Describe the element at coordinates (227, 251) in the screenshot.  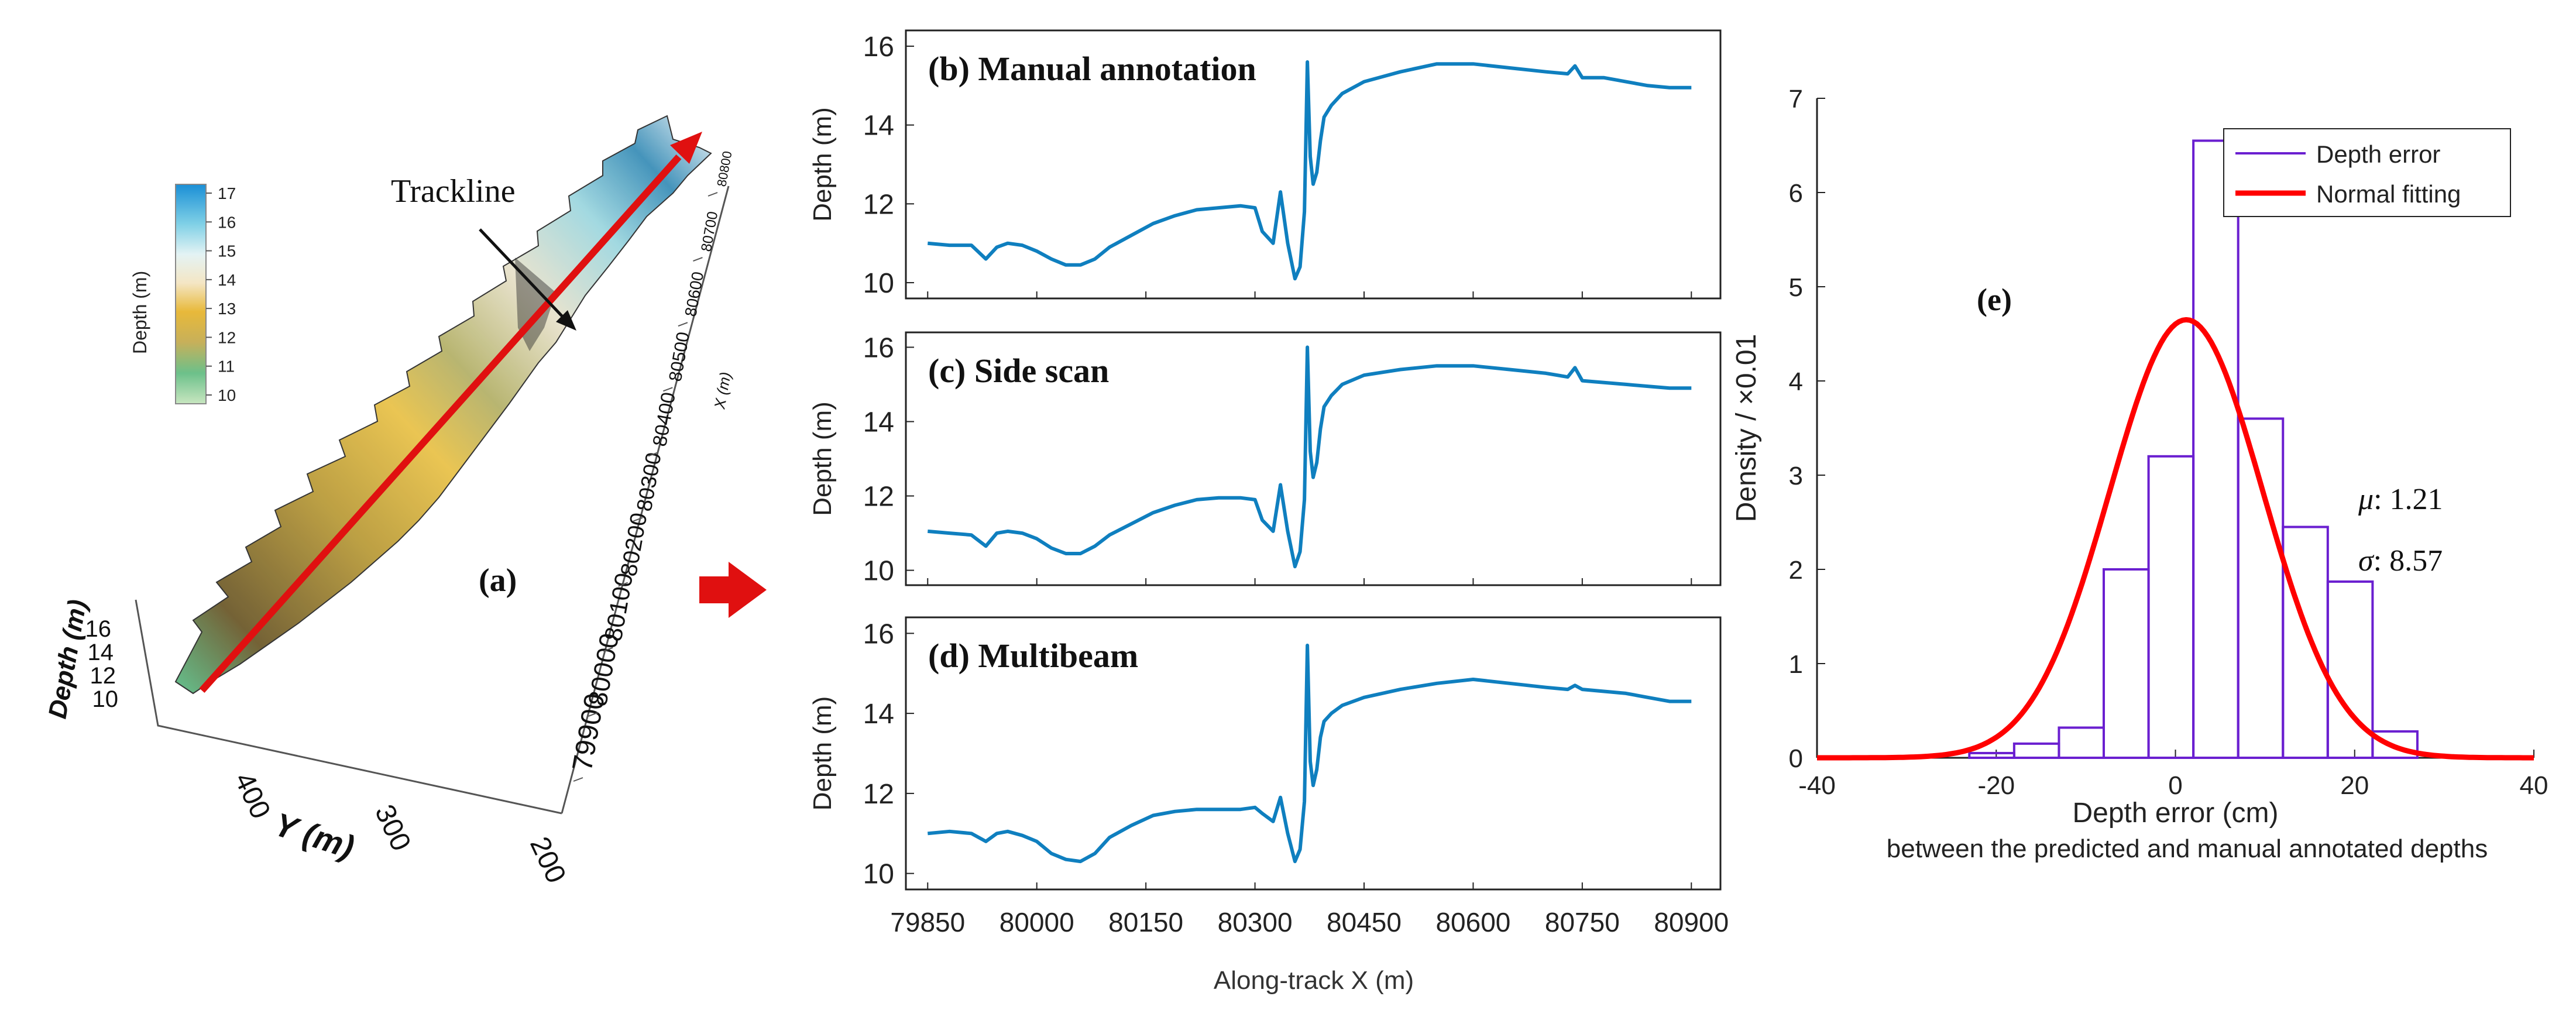
I see `colorbar-tick-label: 15` at that location.